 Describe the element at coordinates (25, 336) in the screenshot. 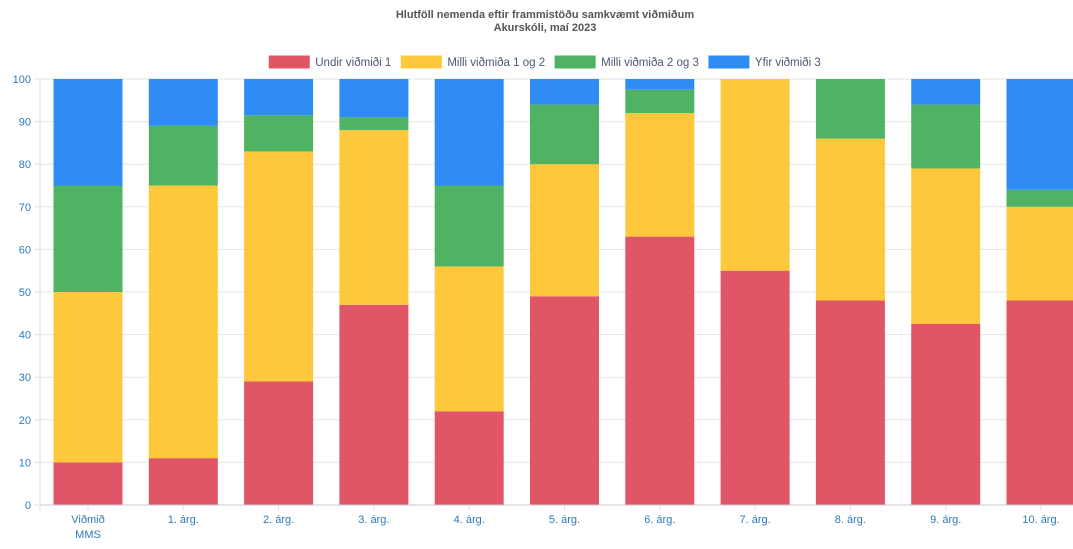

I see `y-tick-label: 40` at that location.